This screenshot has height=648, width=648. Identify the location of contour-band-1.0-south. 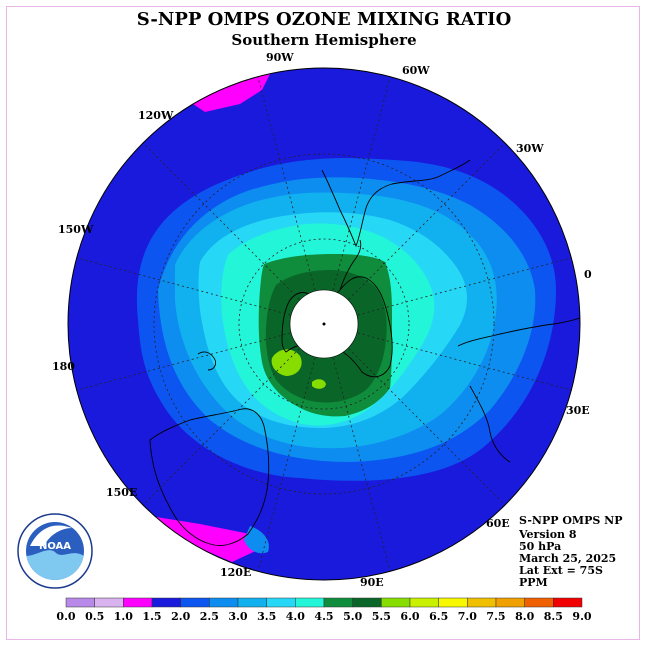
(206, 539).